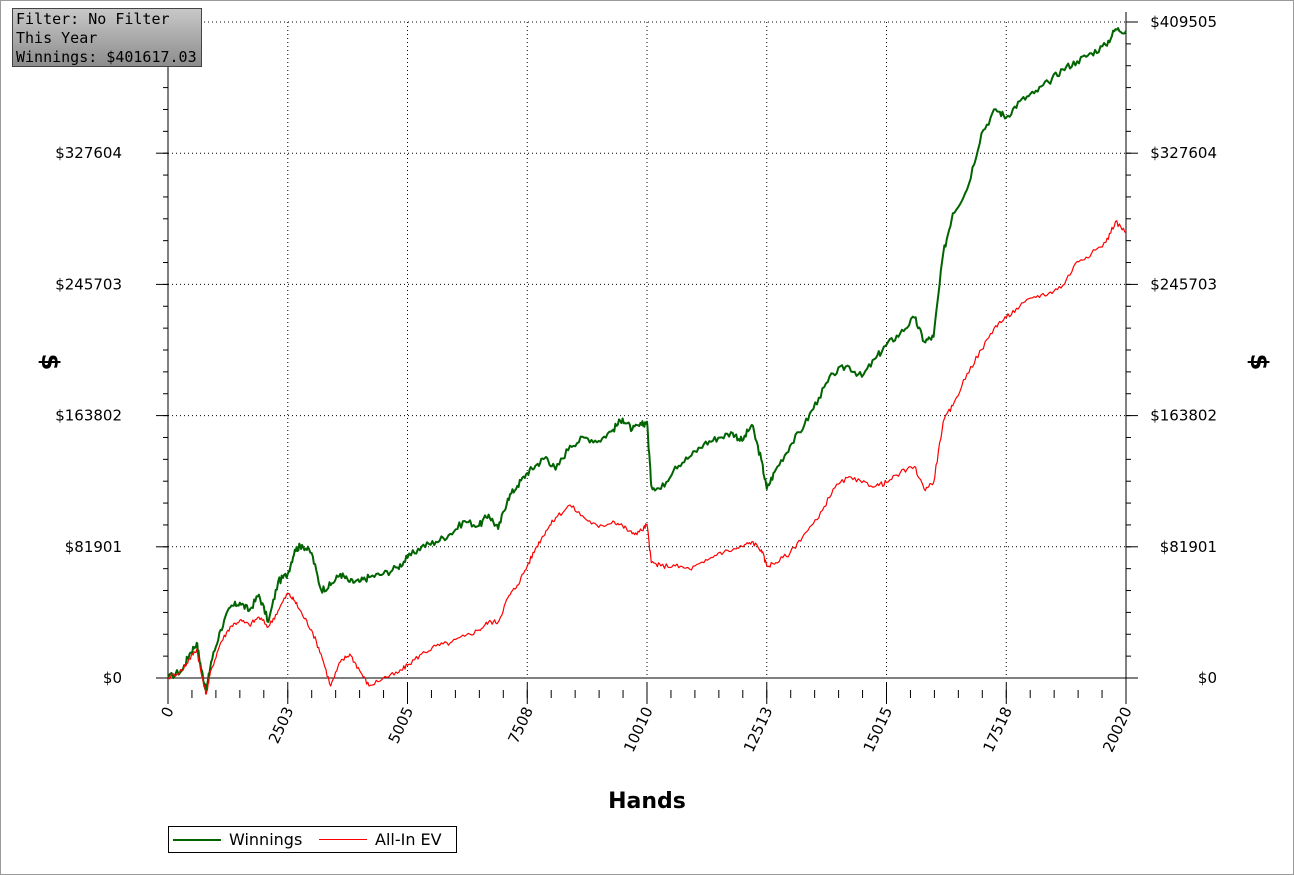 This screenshot has height=875, width=1294. I want to click on legend-label-winnings: Winnings, so click(266, 839).